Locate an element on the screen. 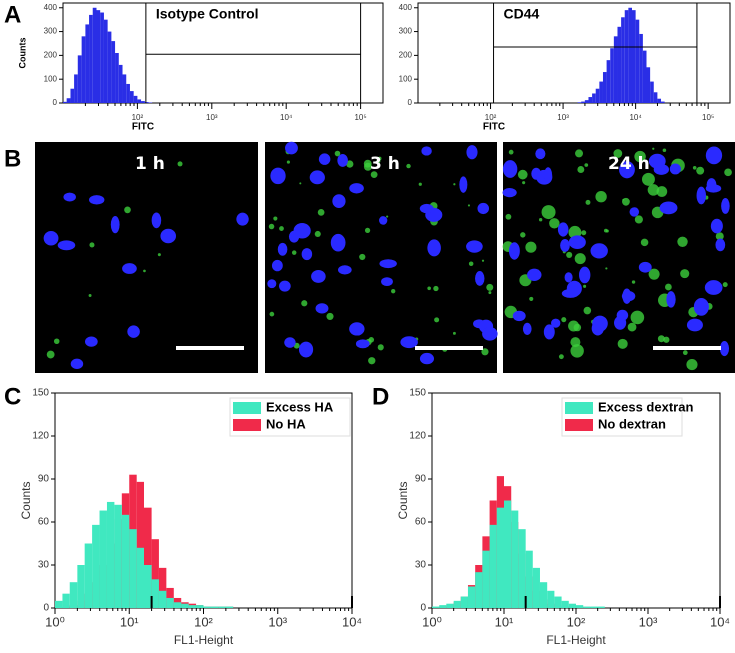 This screenshot has height=653, width=735. legend-label: No HA is located at coordinates (286, 423).